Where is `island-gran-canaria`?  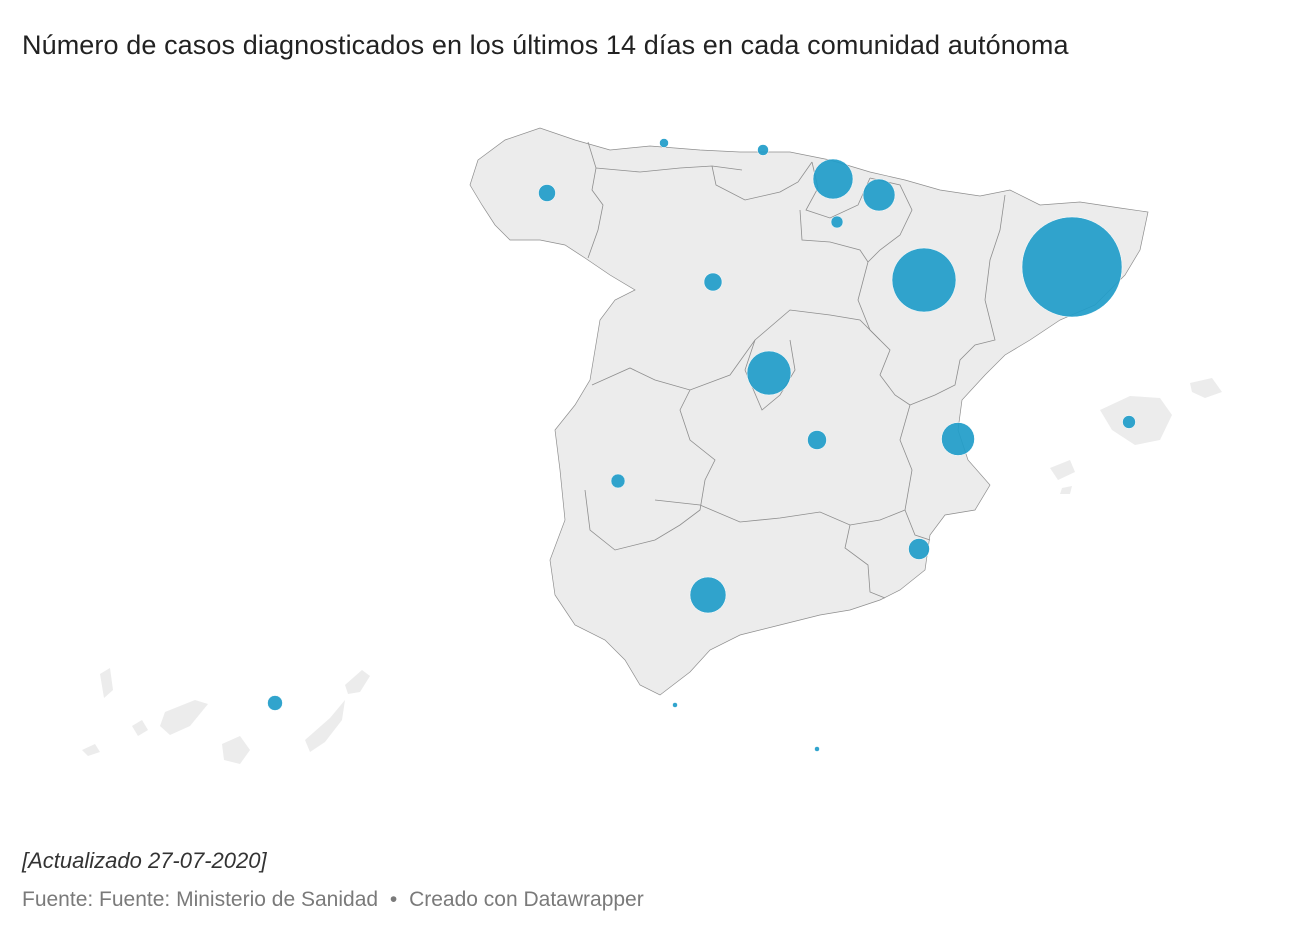
island-gran-canaria is located at coordinates (236, 750).